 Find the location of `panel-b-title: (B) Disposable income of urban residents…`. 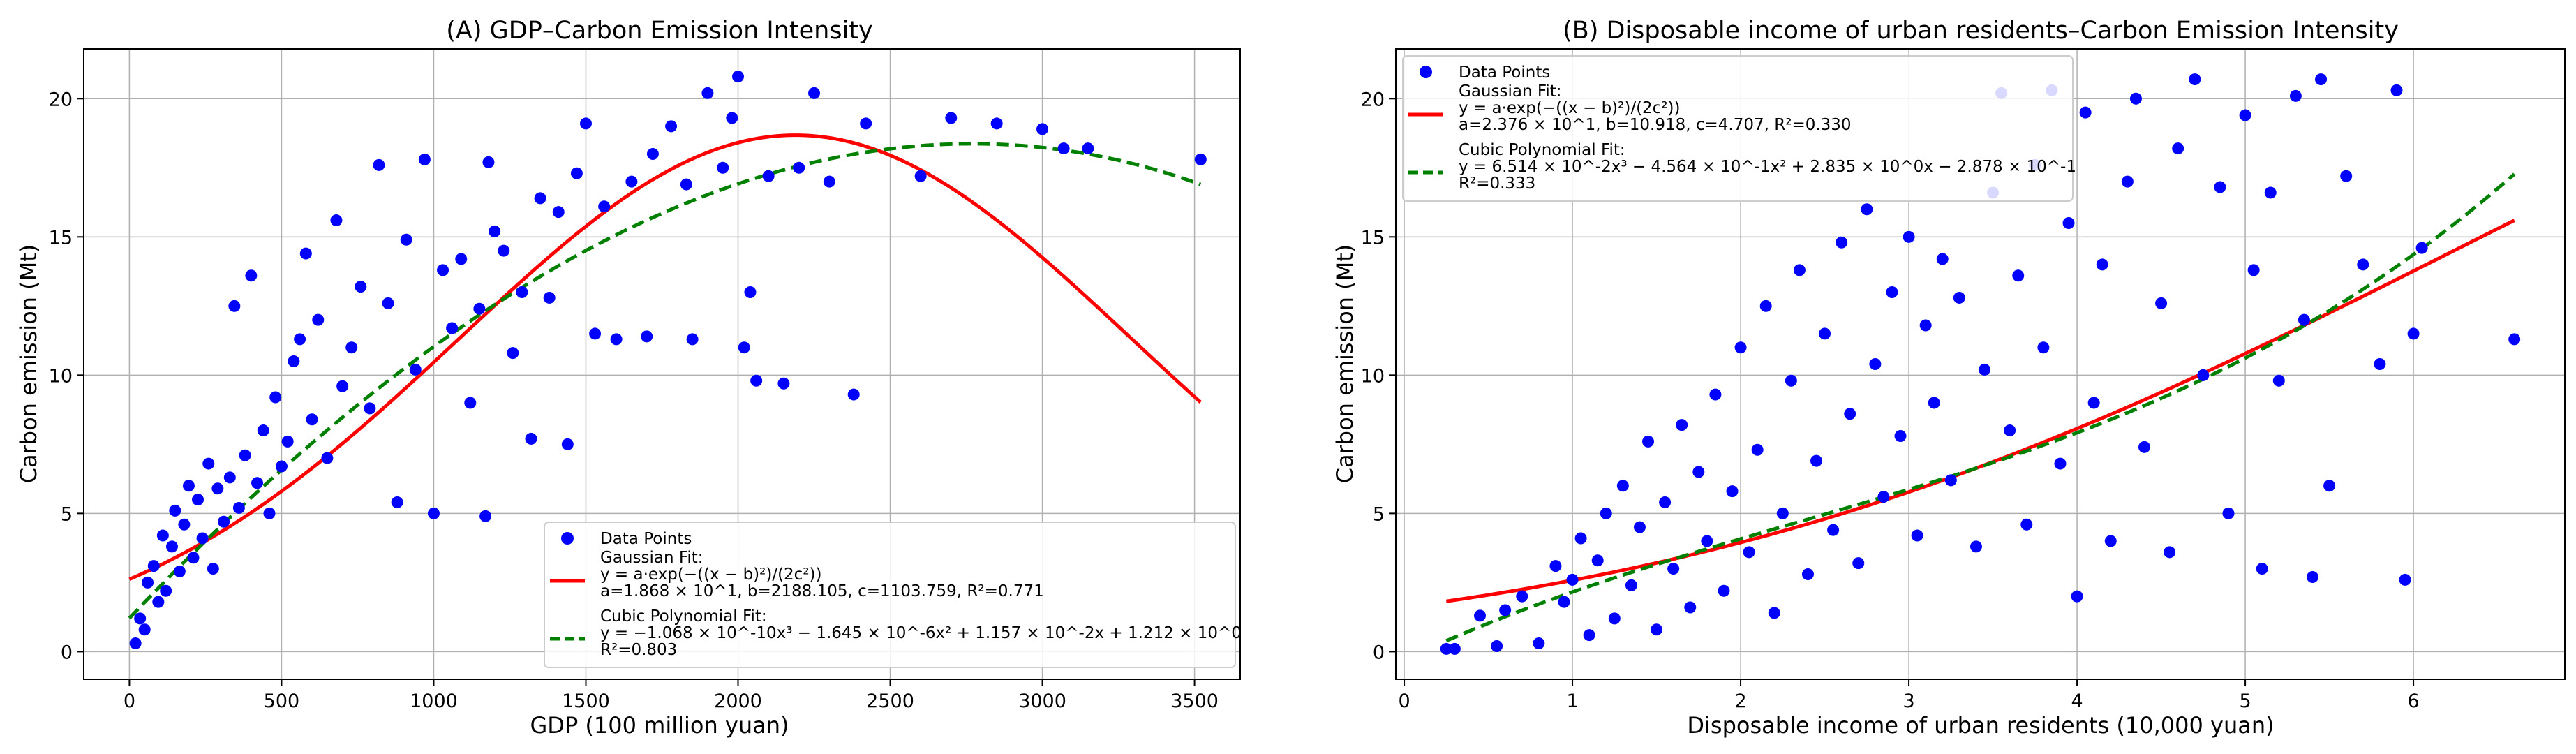

panel-b-title: (B) Disposable income of urban residents… is located at coordinates (1981, 31).